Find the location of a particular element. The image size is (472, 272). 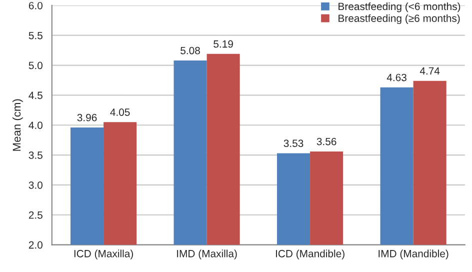

x-tick-label: ICD (Mandible) is located at coordinates (310, 255).